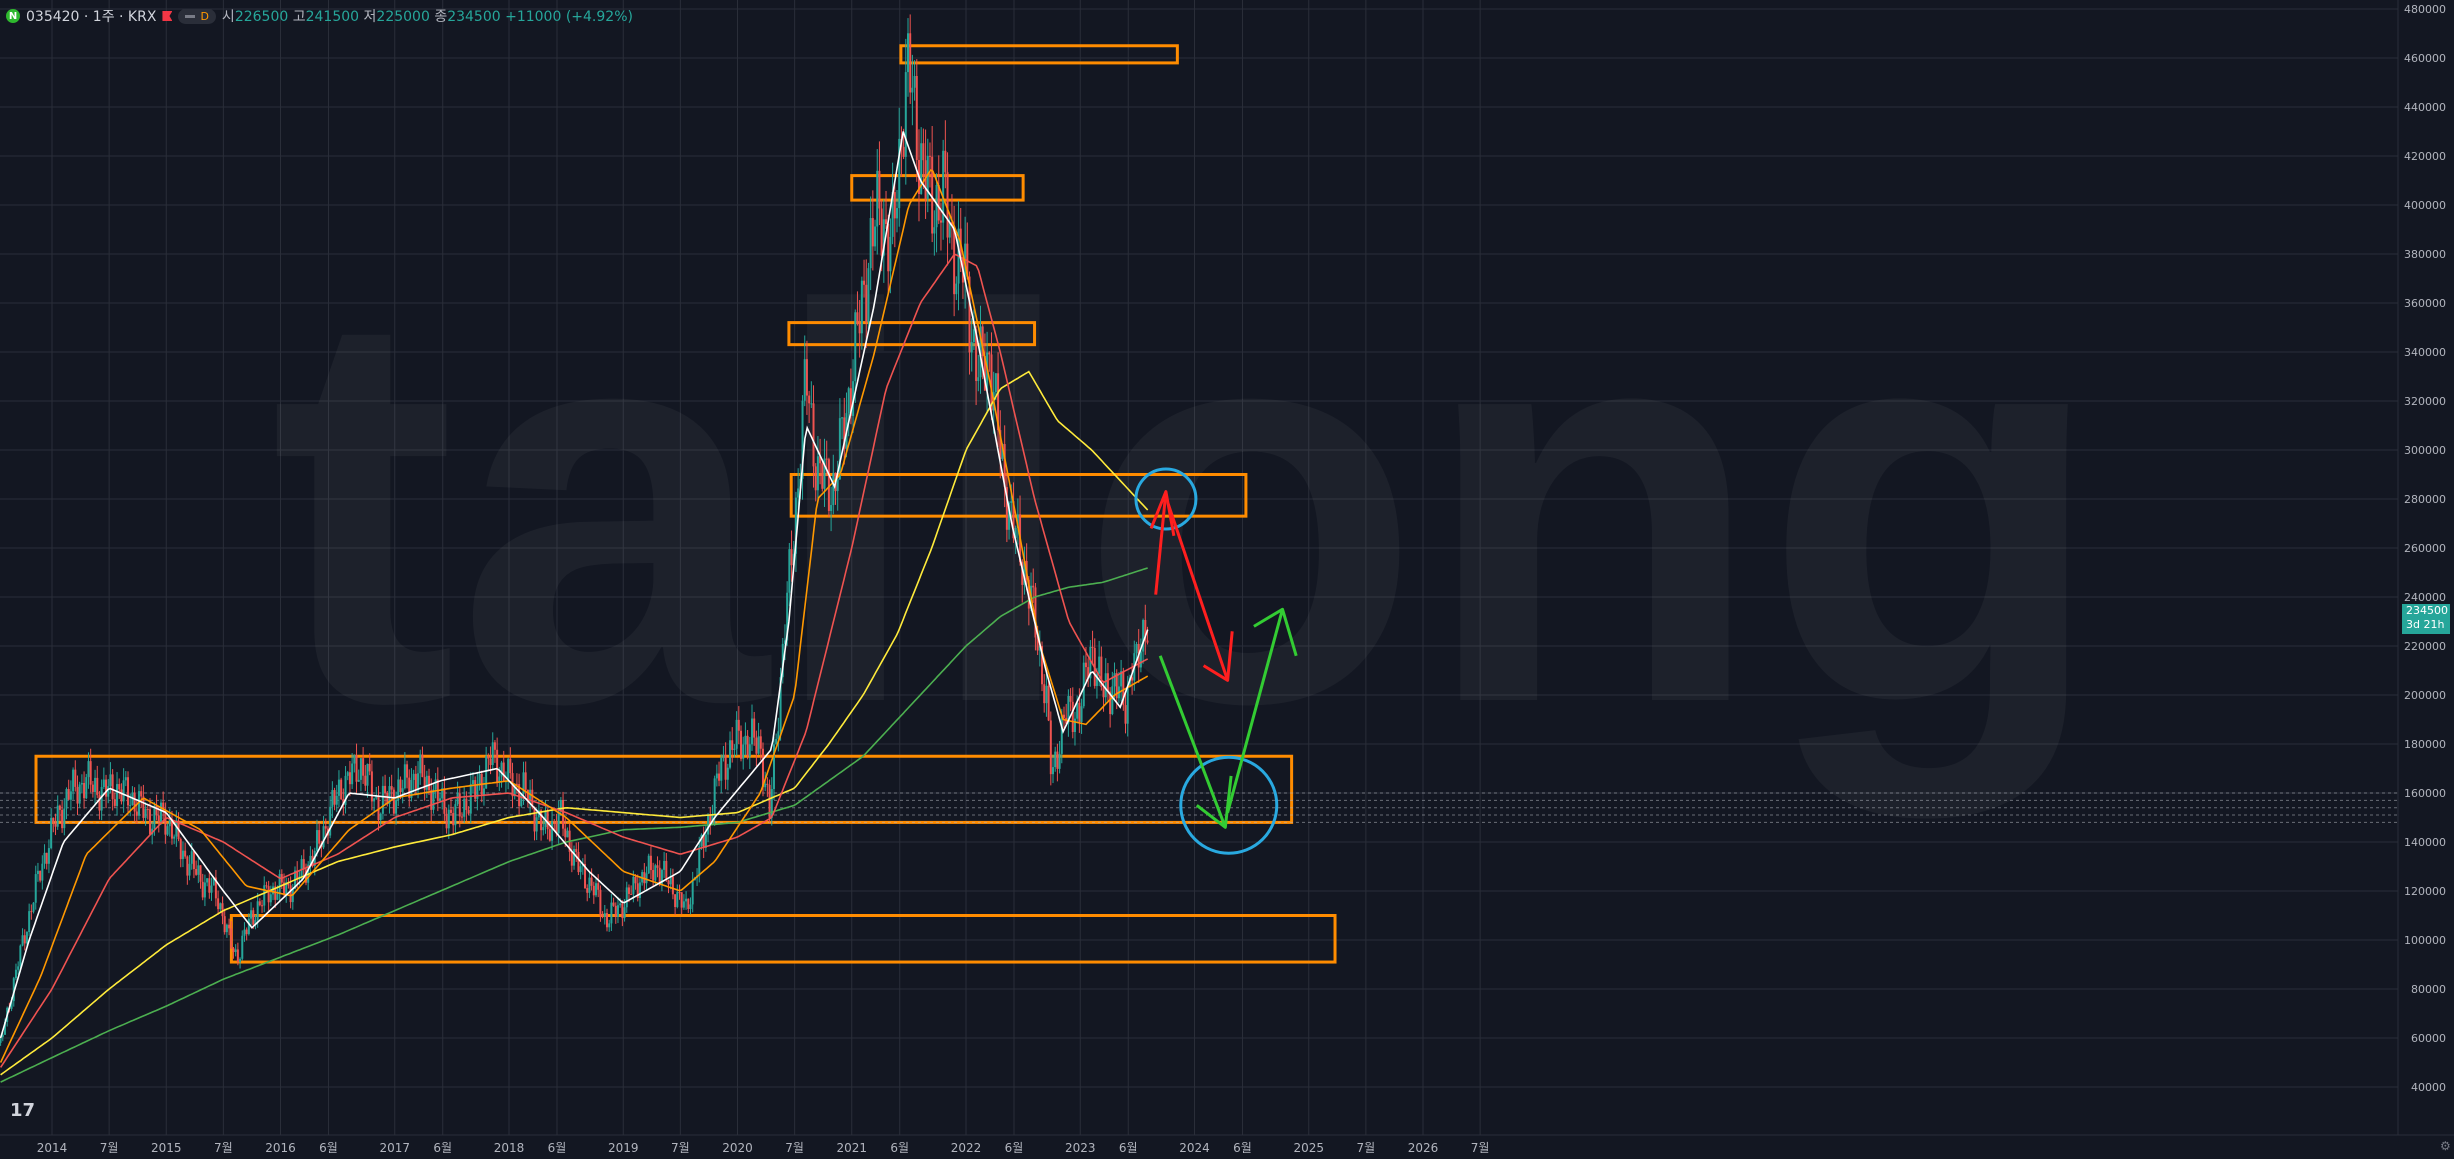 The image size is (2454, 1159). I want to click on red-arrow-down-shaft, so click(1198, 592).